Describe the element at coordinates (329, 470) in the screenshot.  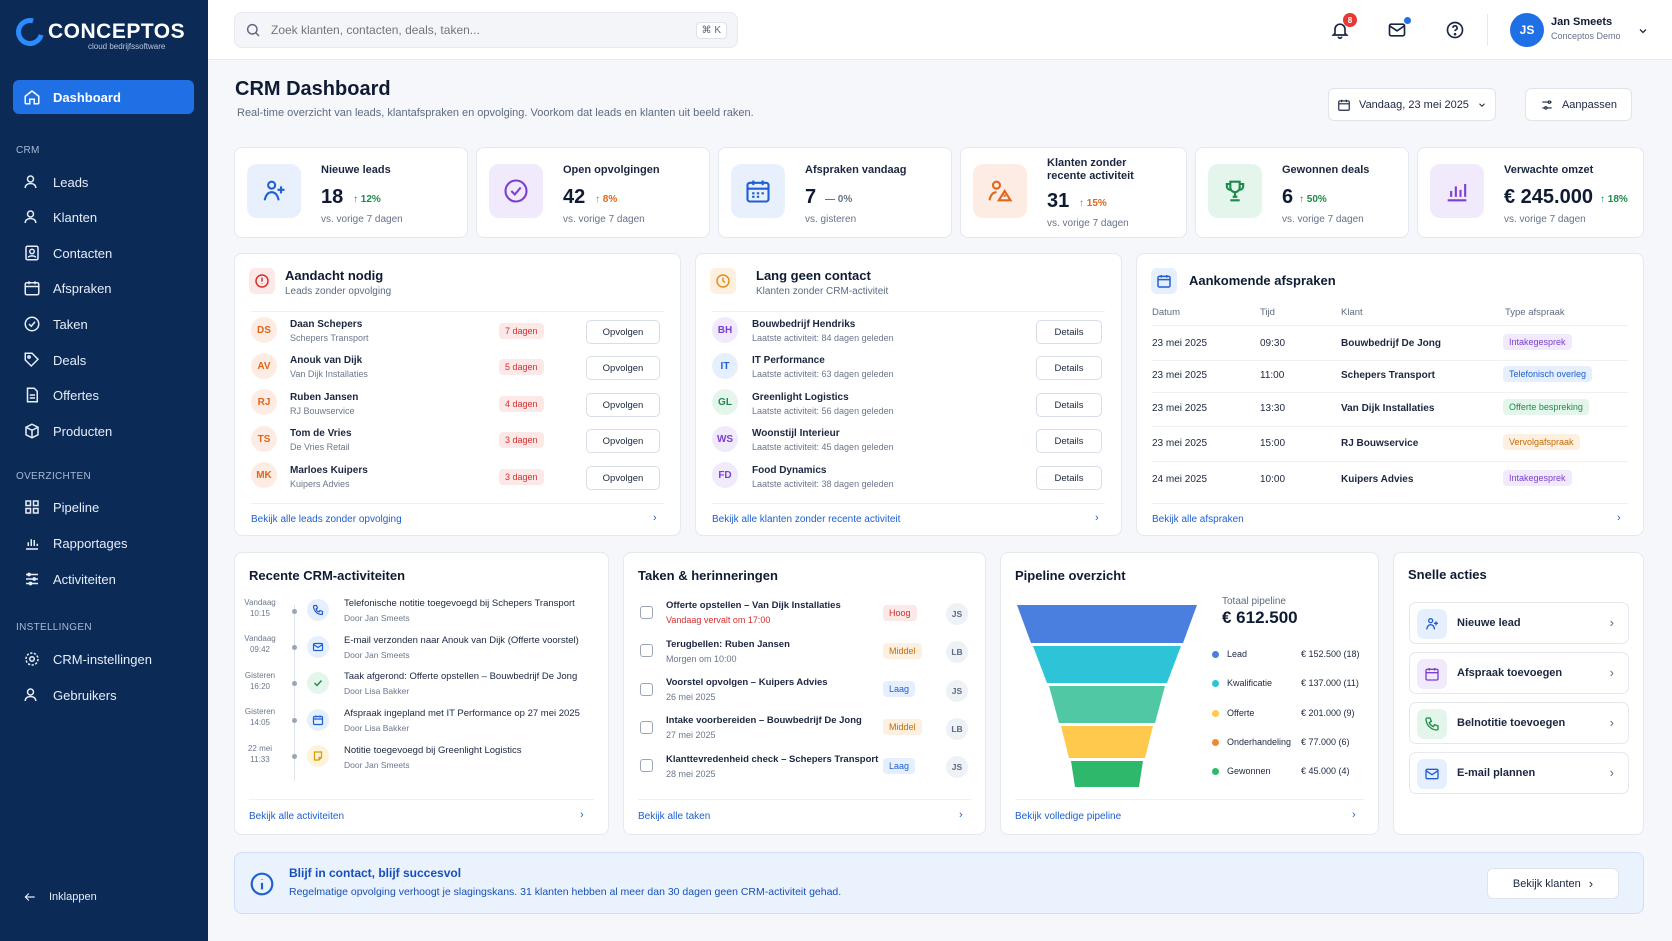
I see `lead-name: Marloes Kuipers` at that location.